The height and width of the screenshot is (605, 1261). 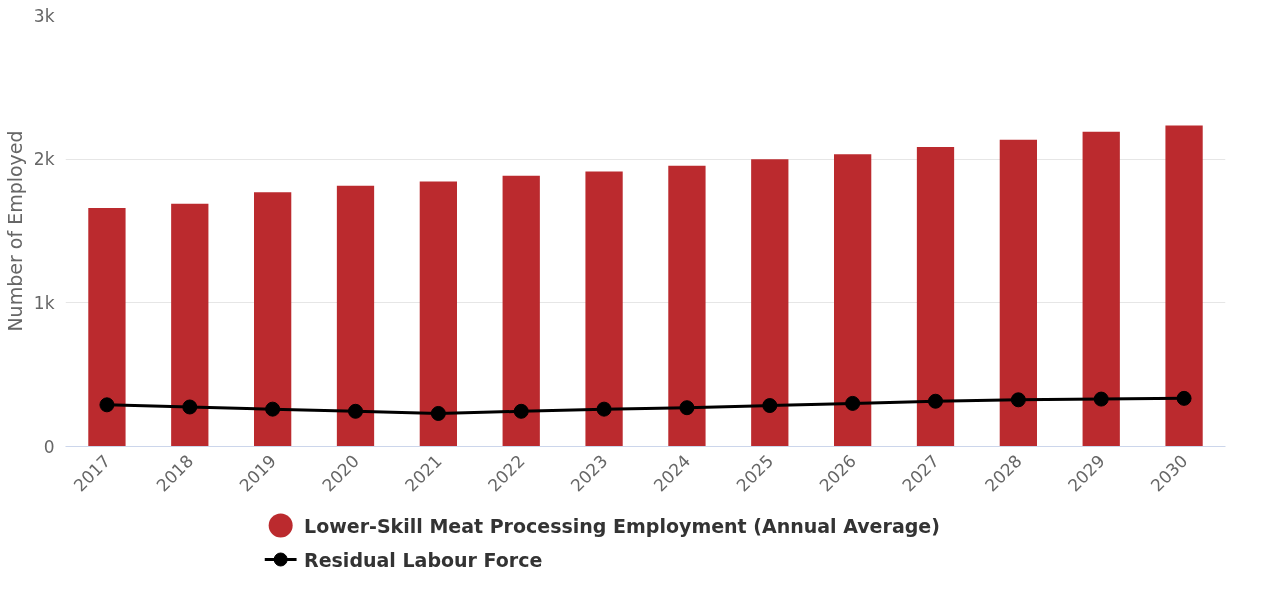 I want to click on legend-label: Lower-Skill Meat Processing Employment (Annual Average), so click(x=622, y=525).